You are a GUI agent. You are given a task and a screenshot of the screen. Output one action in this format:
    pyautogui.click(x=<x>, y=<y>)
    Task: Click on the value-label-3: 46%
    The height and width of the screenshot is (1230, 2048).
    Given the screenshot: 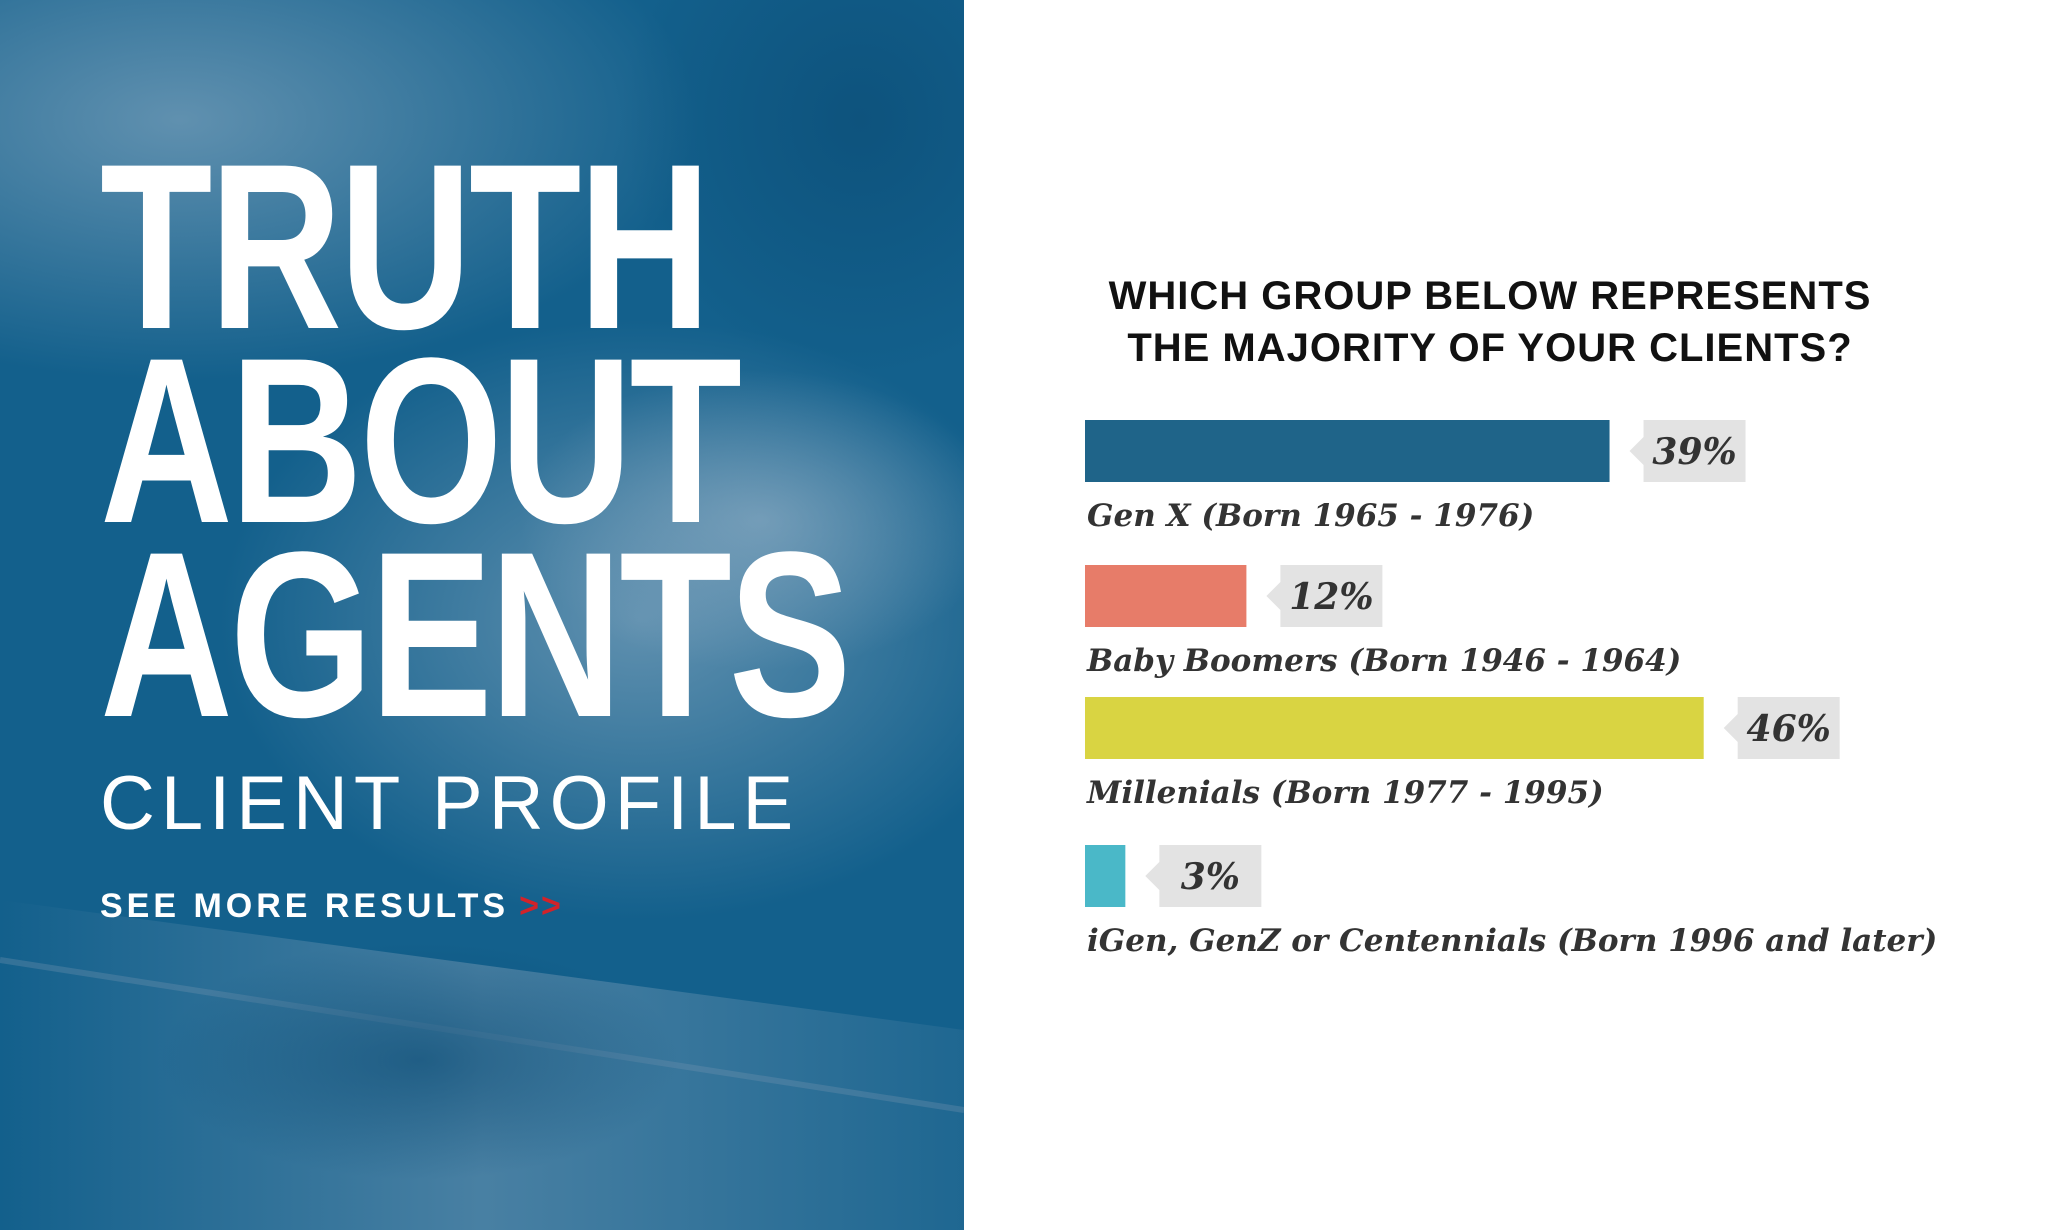 What is the action you would take?
    pyautogui.click(x=1789, y=729)
    